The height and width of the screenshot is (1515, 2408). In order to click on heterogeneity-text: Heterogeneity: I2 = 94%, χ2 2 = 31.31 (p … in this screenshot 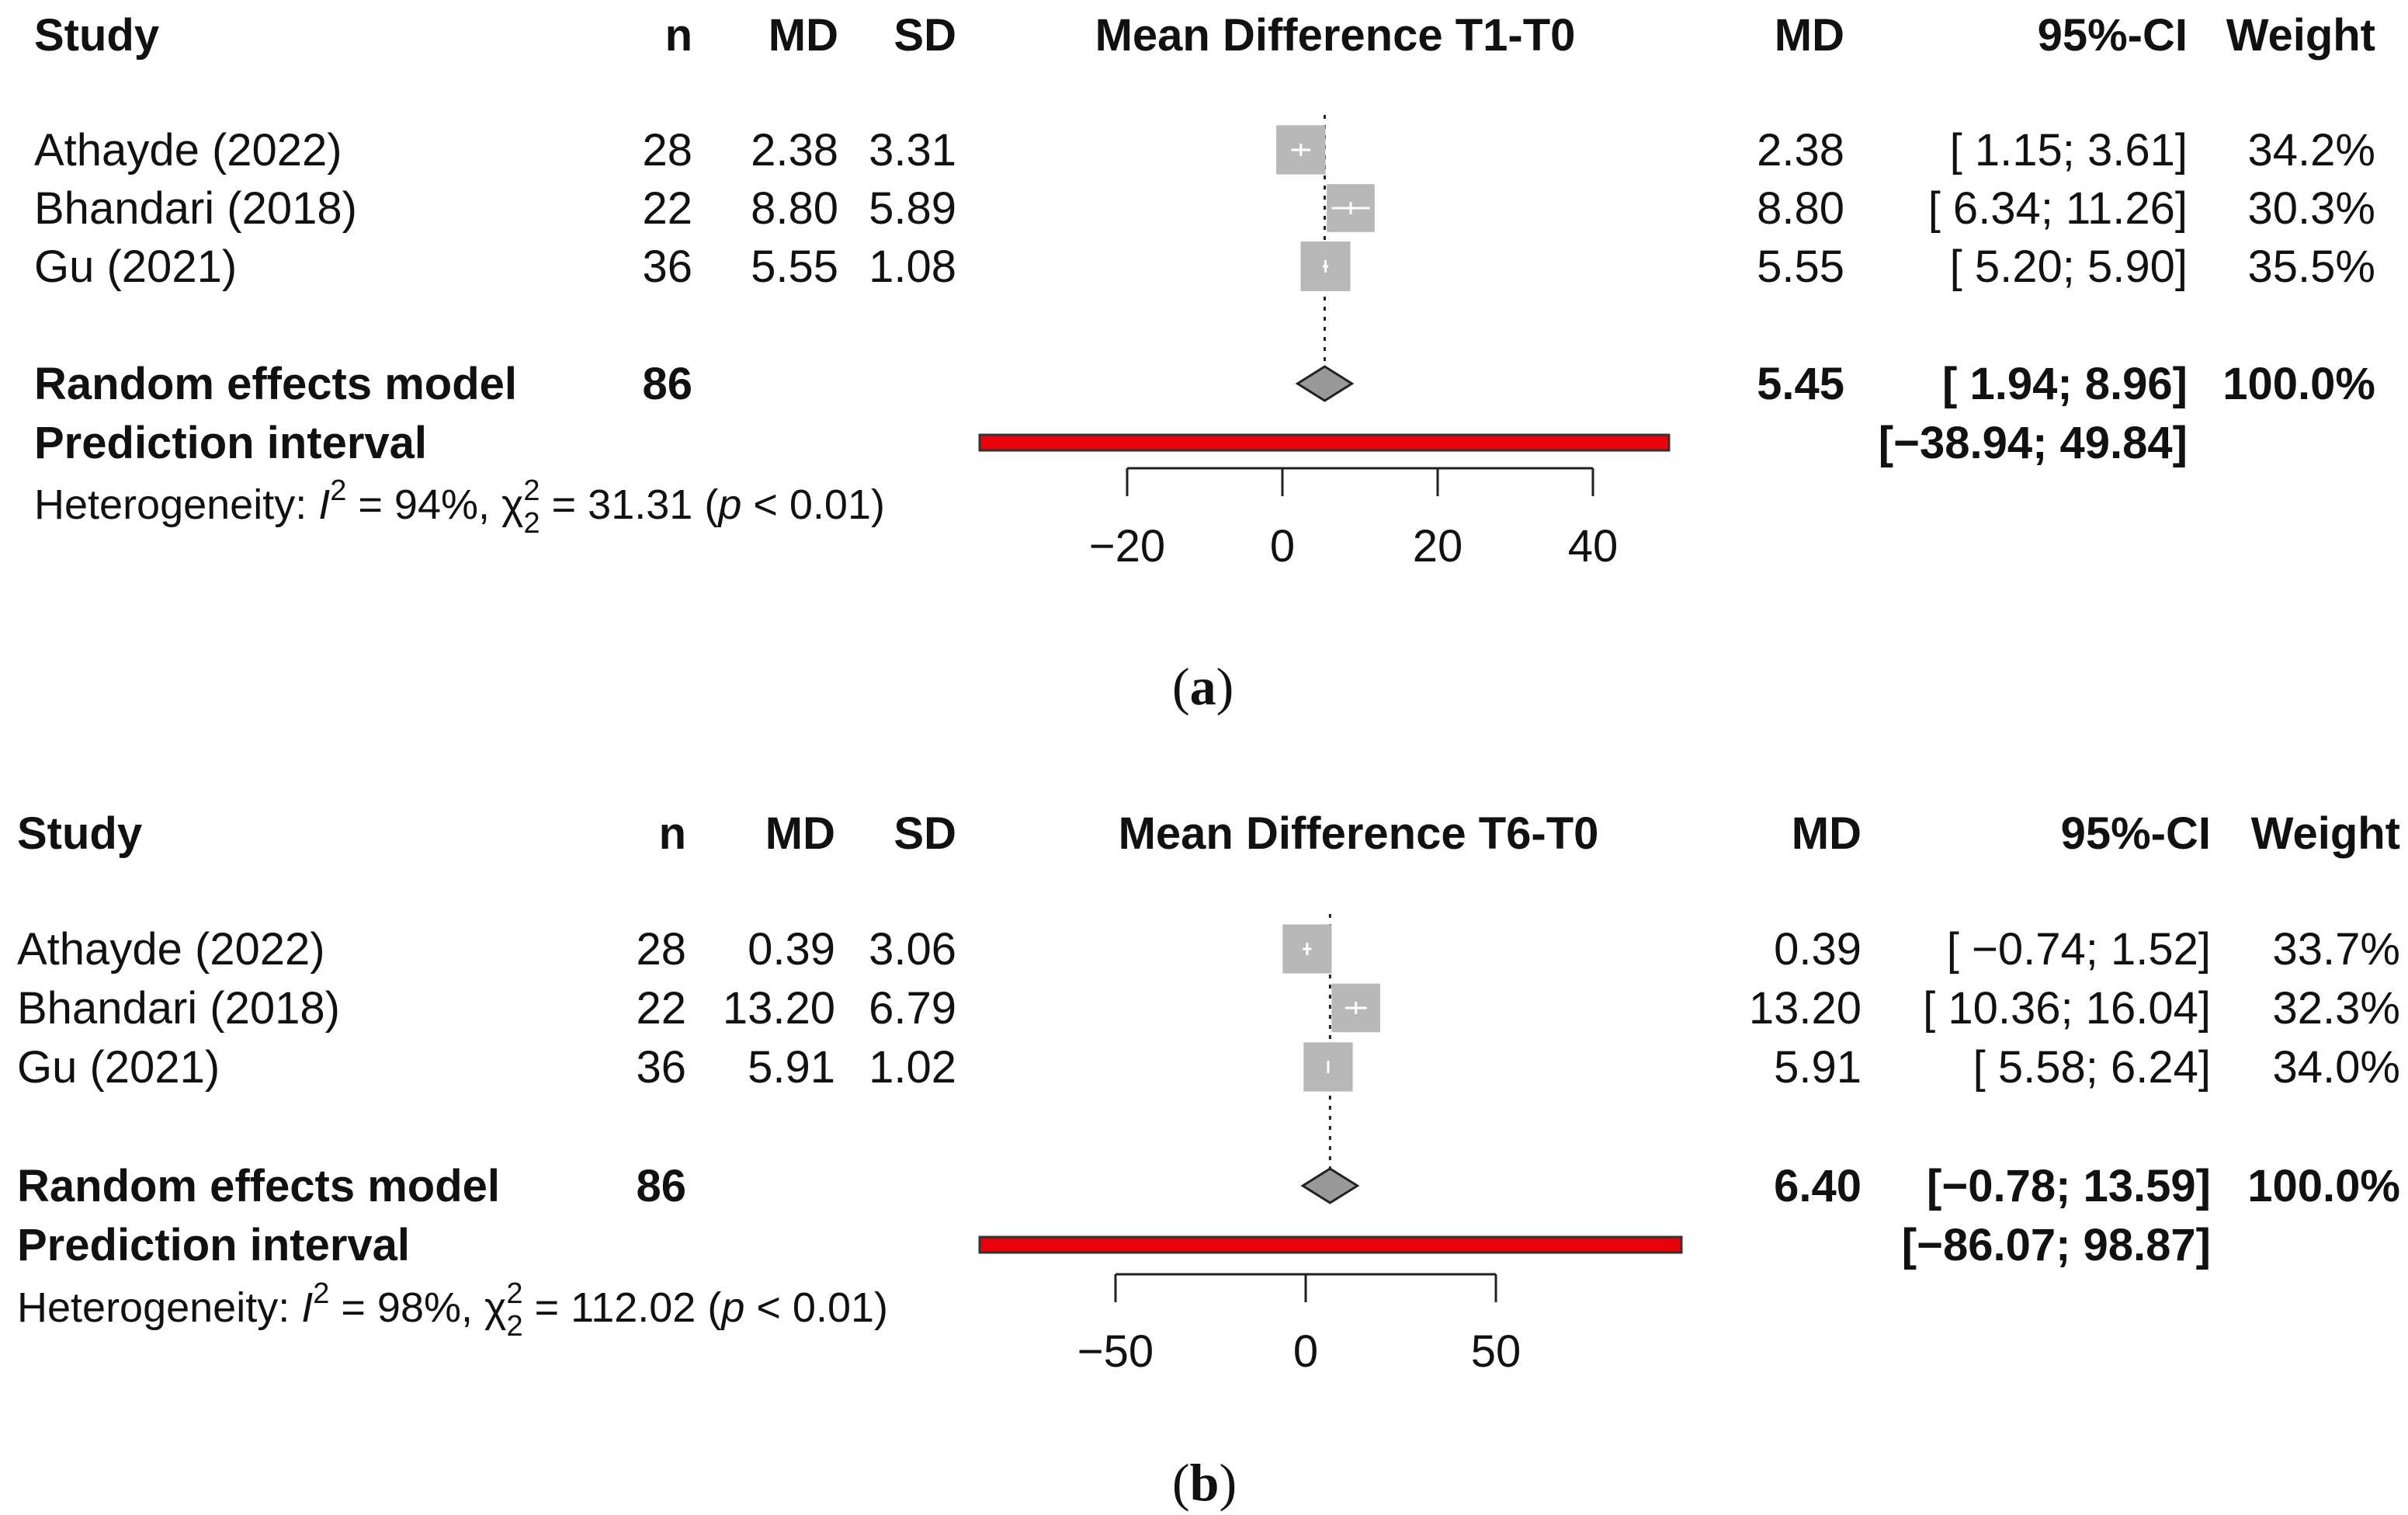, I will do `click(460, 507)`.